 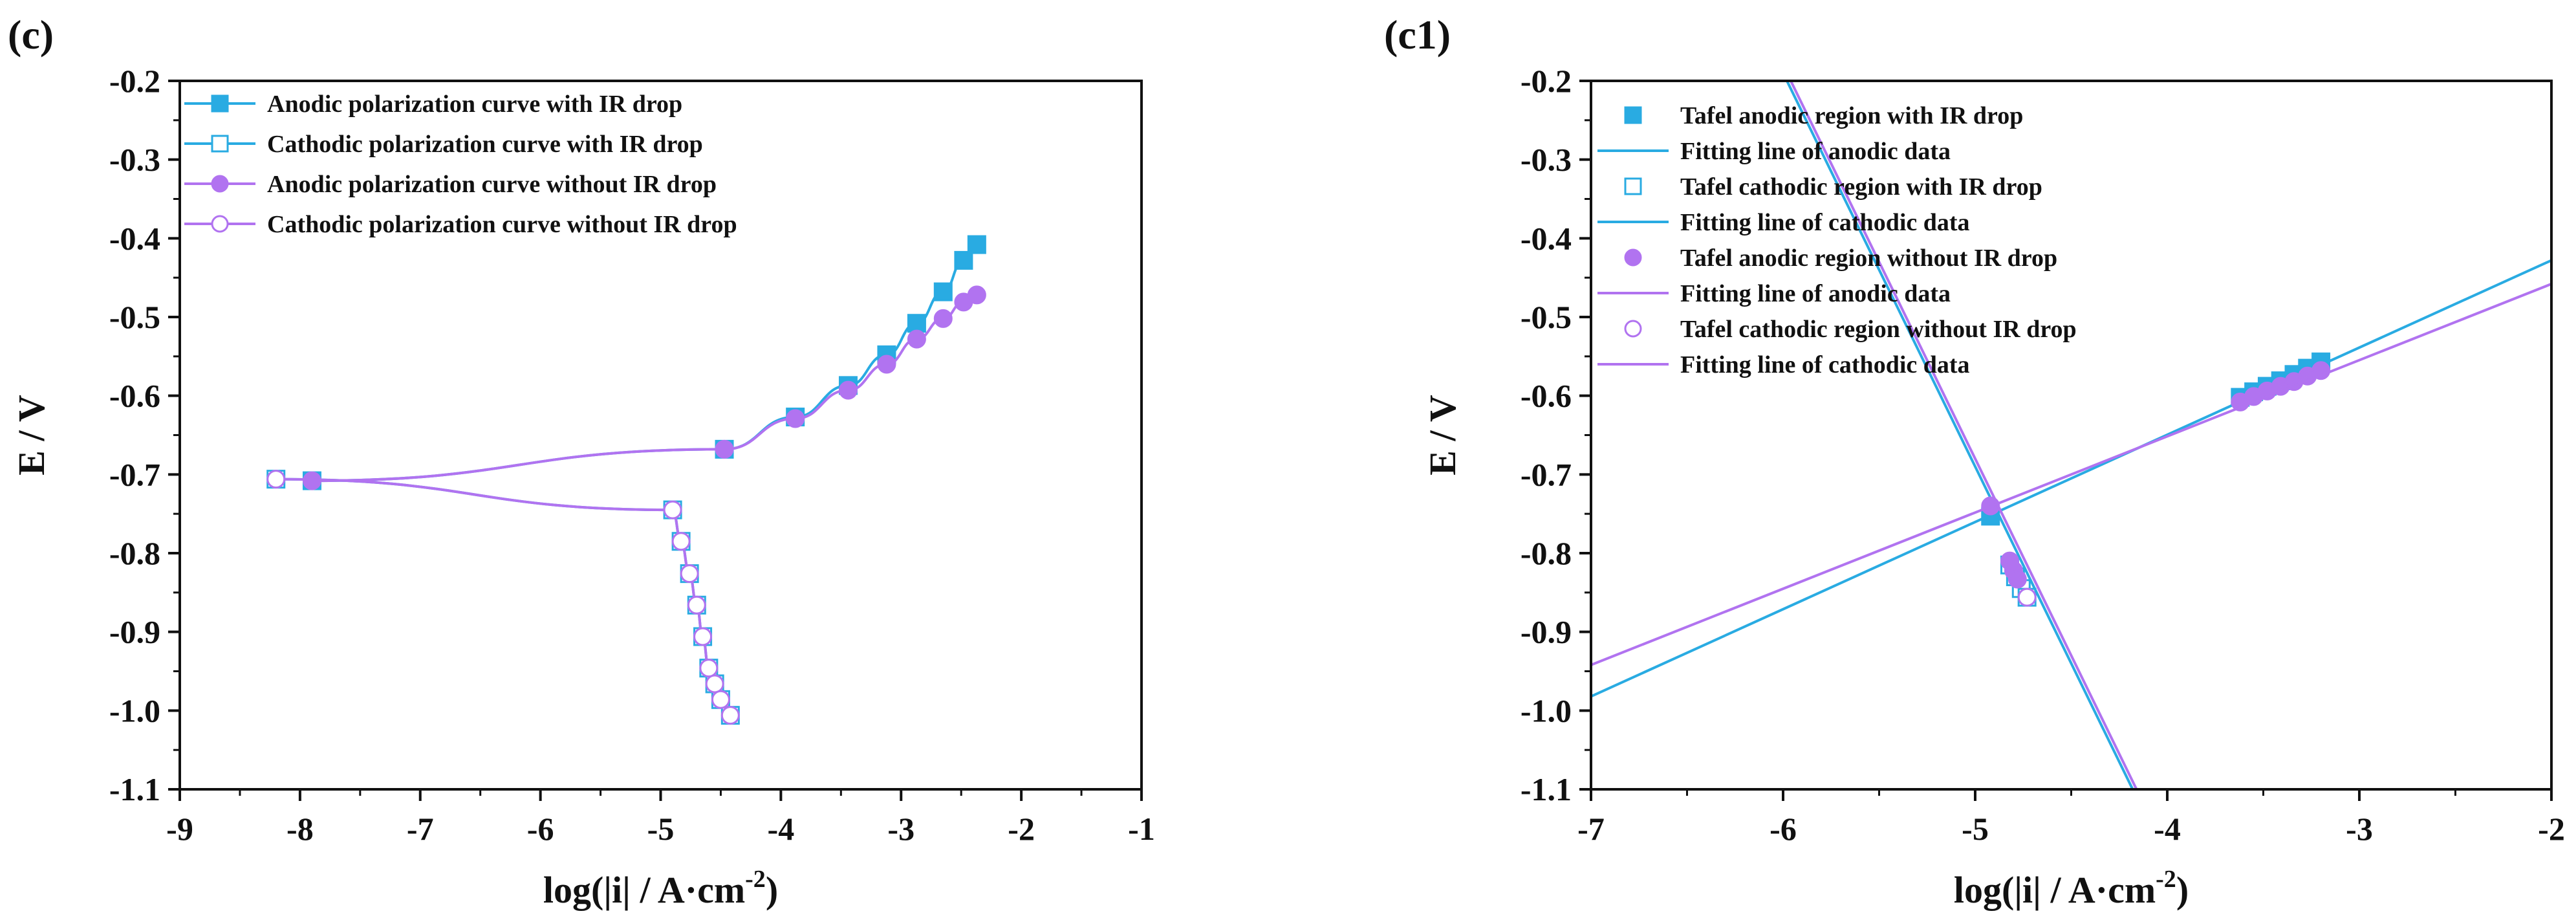 I want to click on y-tick-label: -0.9, so click(x=134, y=632).